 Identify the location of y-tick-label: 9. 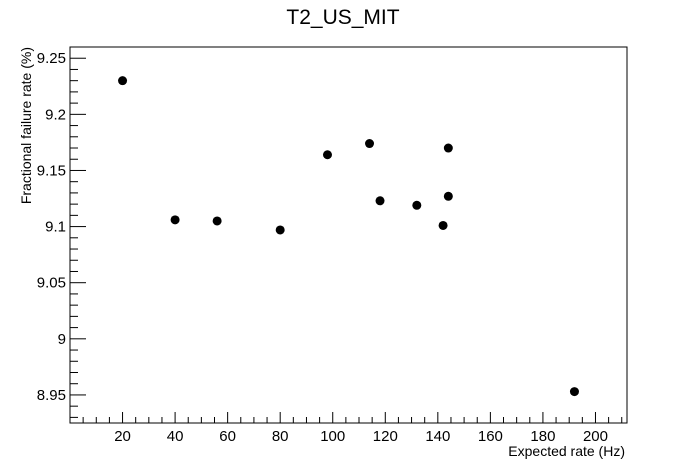
(62, 339).